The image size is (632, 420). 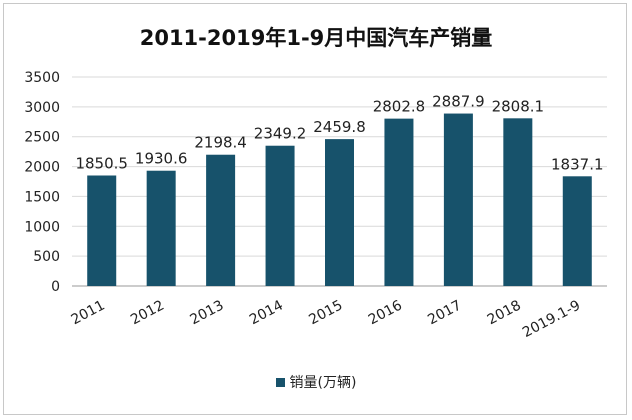 What do you see at coordinates (518, 106) in the screenshot?
I see `data-label: 2808.1` at bounding box center [518, 106].